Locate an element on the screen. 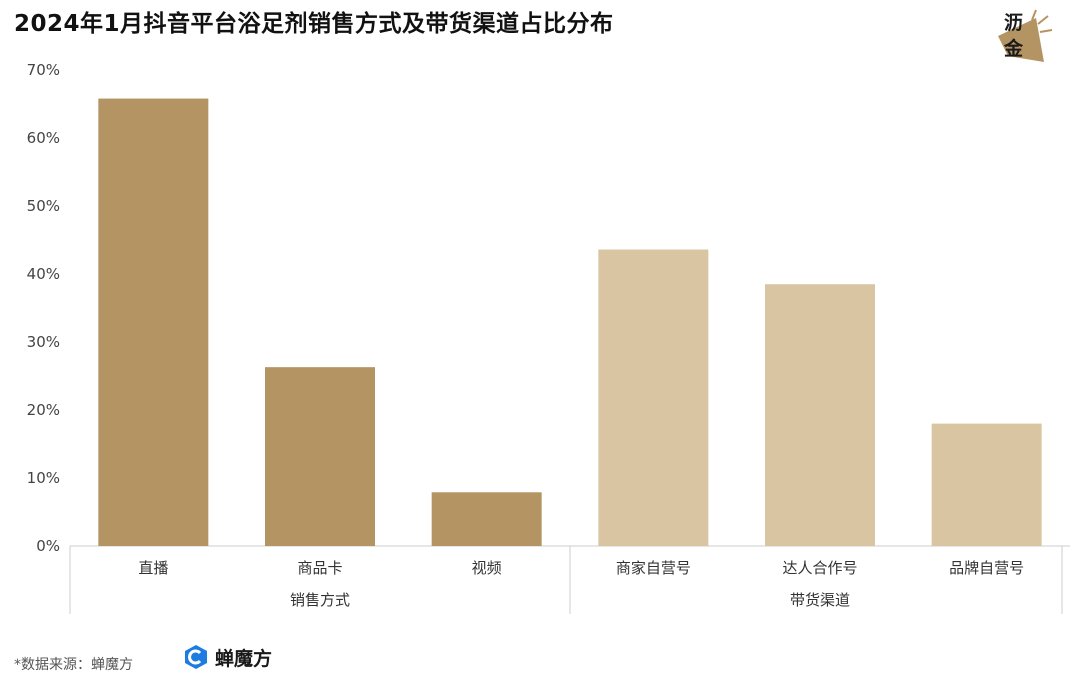 This screenshot has width=1080, height=687. y-tick-label: 30% is located at coordinates (43, 342).